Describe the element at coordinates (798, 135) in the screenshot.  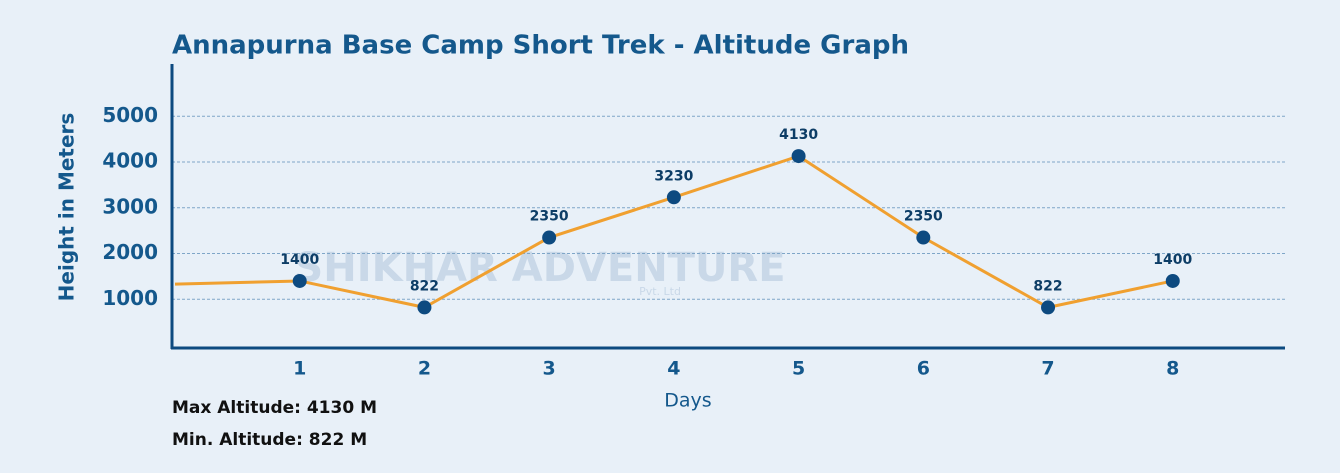
I see `data-label: 4130` at that location.